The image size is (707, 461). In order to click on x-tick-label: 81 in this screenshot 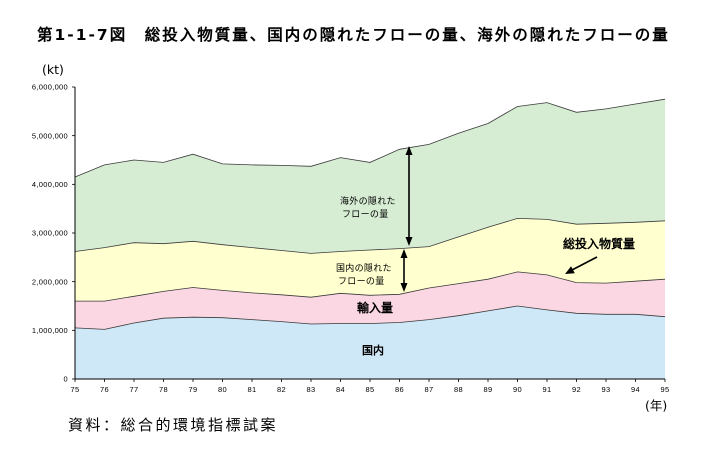, I will do `click(252, 389)`.